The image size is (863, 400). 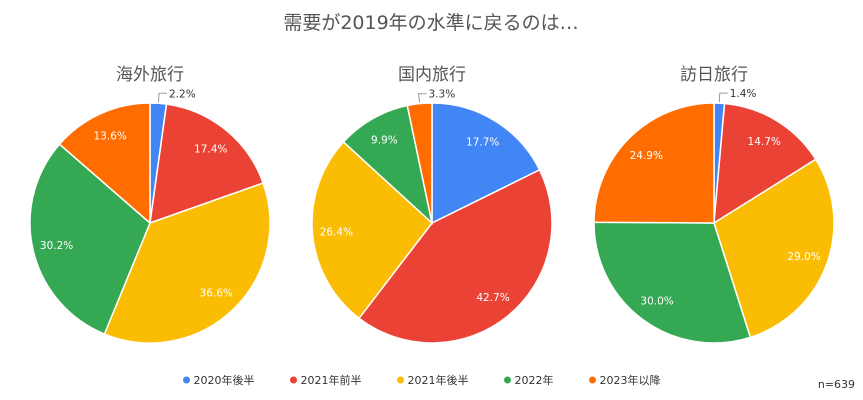 What do you see at coordinates (182, 94) in the screenshot?
I see `slice-label: 2.2%` at bounding box center [182, 94].